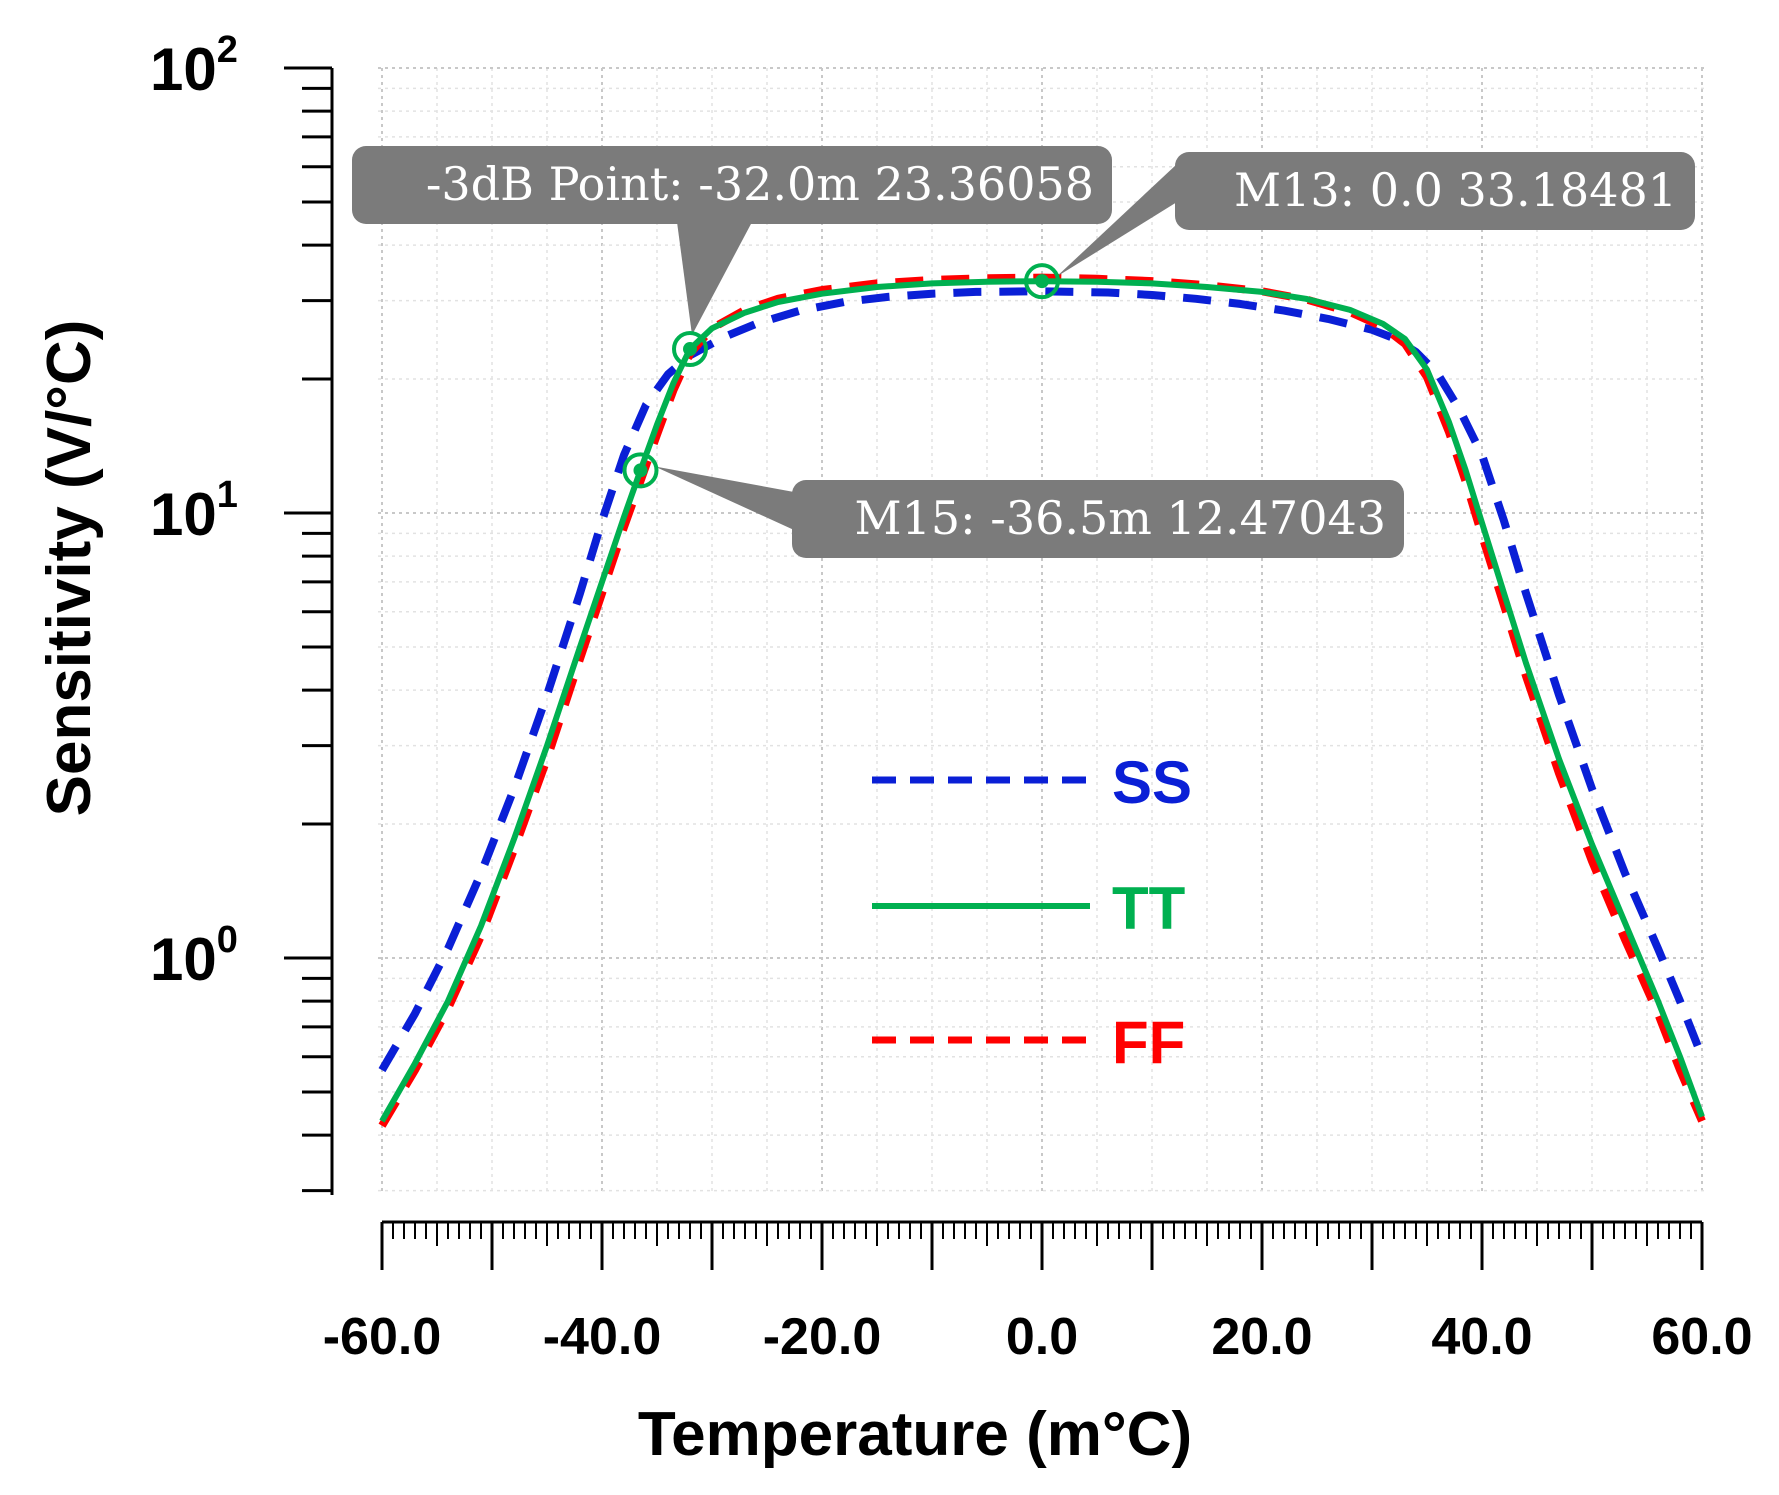  I want to click on x-tick-label: -20.0, so click(822, 1337).